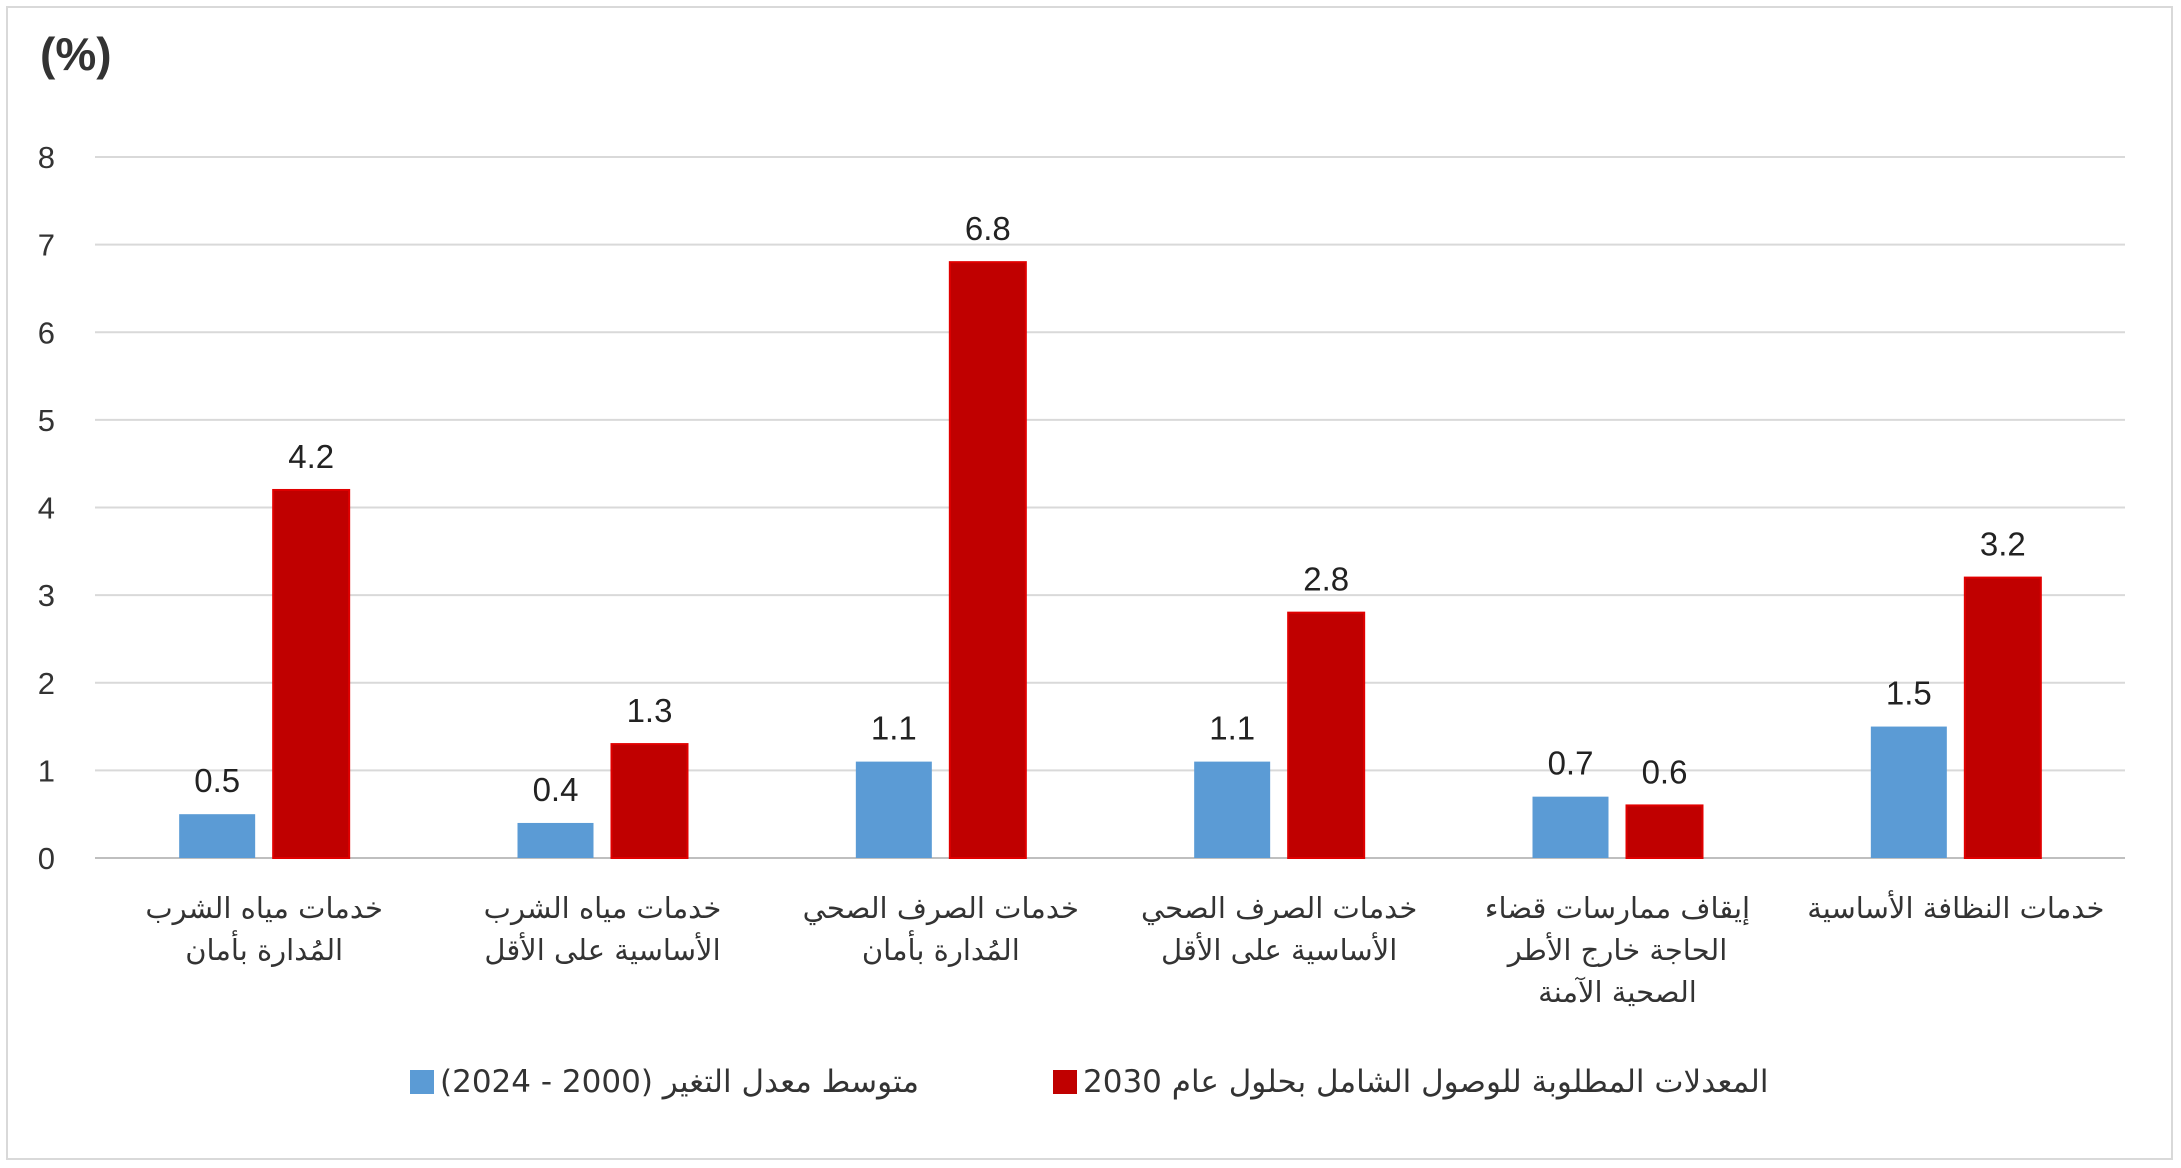 Image resolution: width=2181 pixels, height=1168 pixels. Describe the element at coordinates (311, 456) in the screenshot. I see `data-label: 4.2` at that location.